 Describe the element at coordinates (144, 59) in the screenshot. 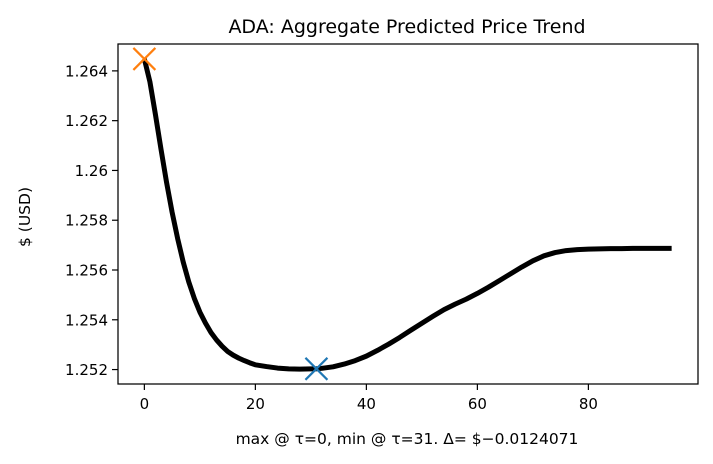

I see `max-marker` at that location.